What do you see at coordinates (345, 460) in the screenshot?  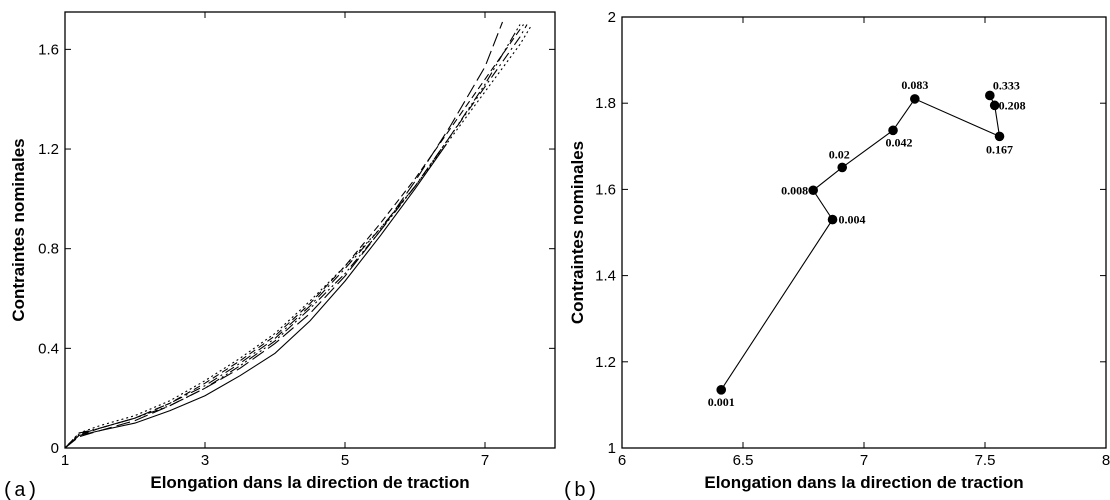 I see `x-tick-label: 5` at bounding box center [345, 460].